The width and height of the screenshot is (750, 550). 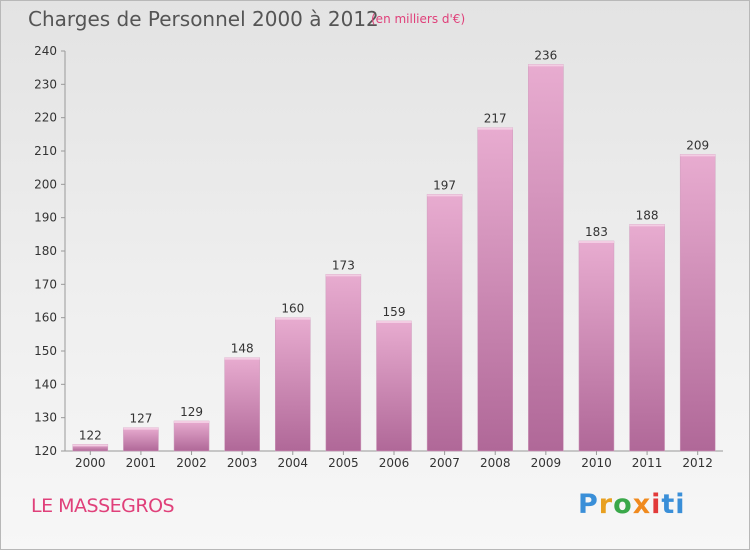 I want to click on y-tick-label: 210, so click(x=45, y=151).